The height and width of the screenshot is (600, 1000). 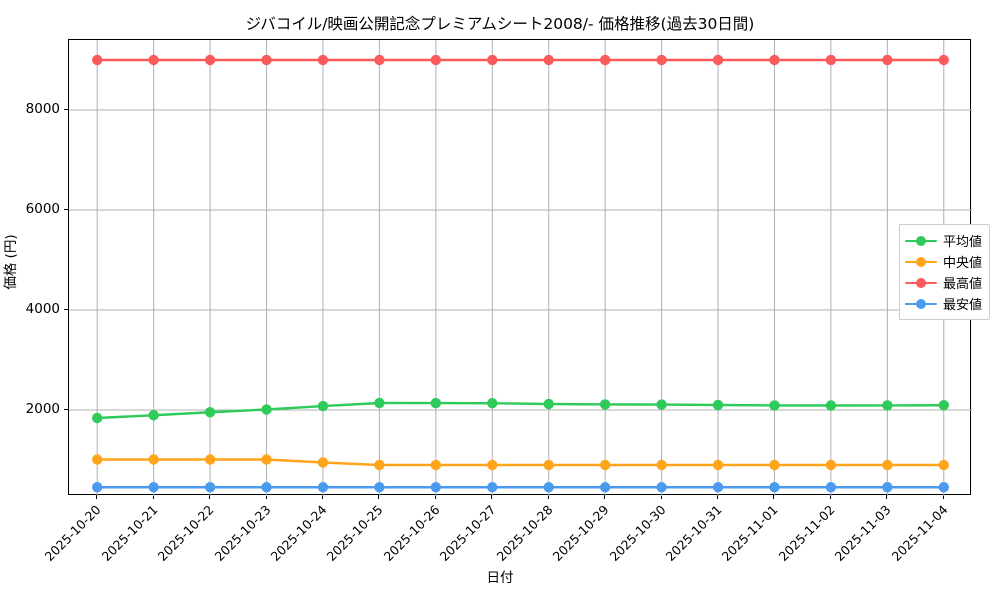 I want to click on chart-legend: 平均値中央値最高値 最安値, so click(x=945, y=272).